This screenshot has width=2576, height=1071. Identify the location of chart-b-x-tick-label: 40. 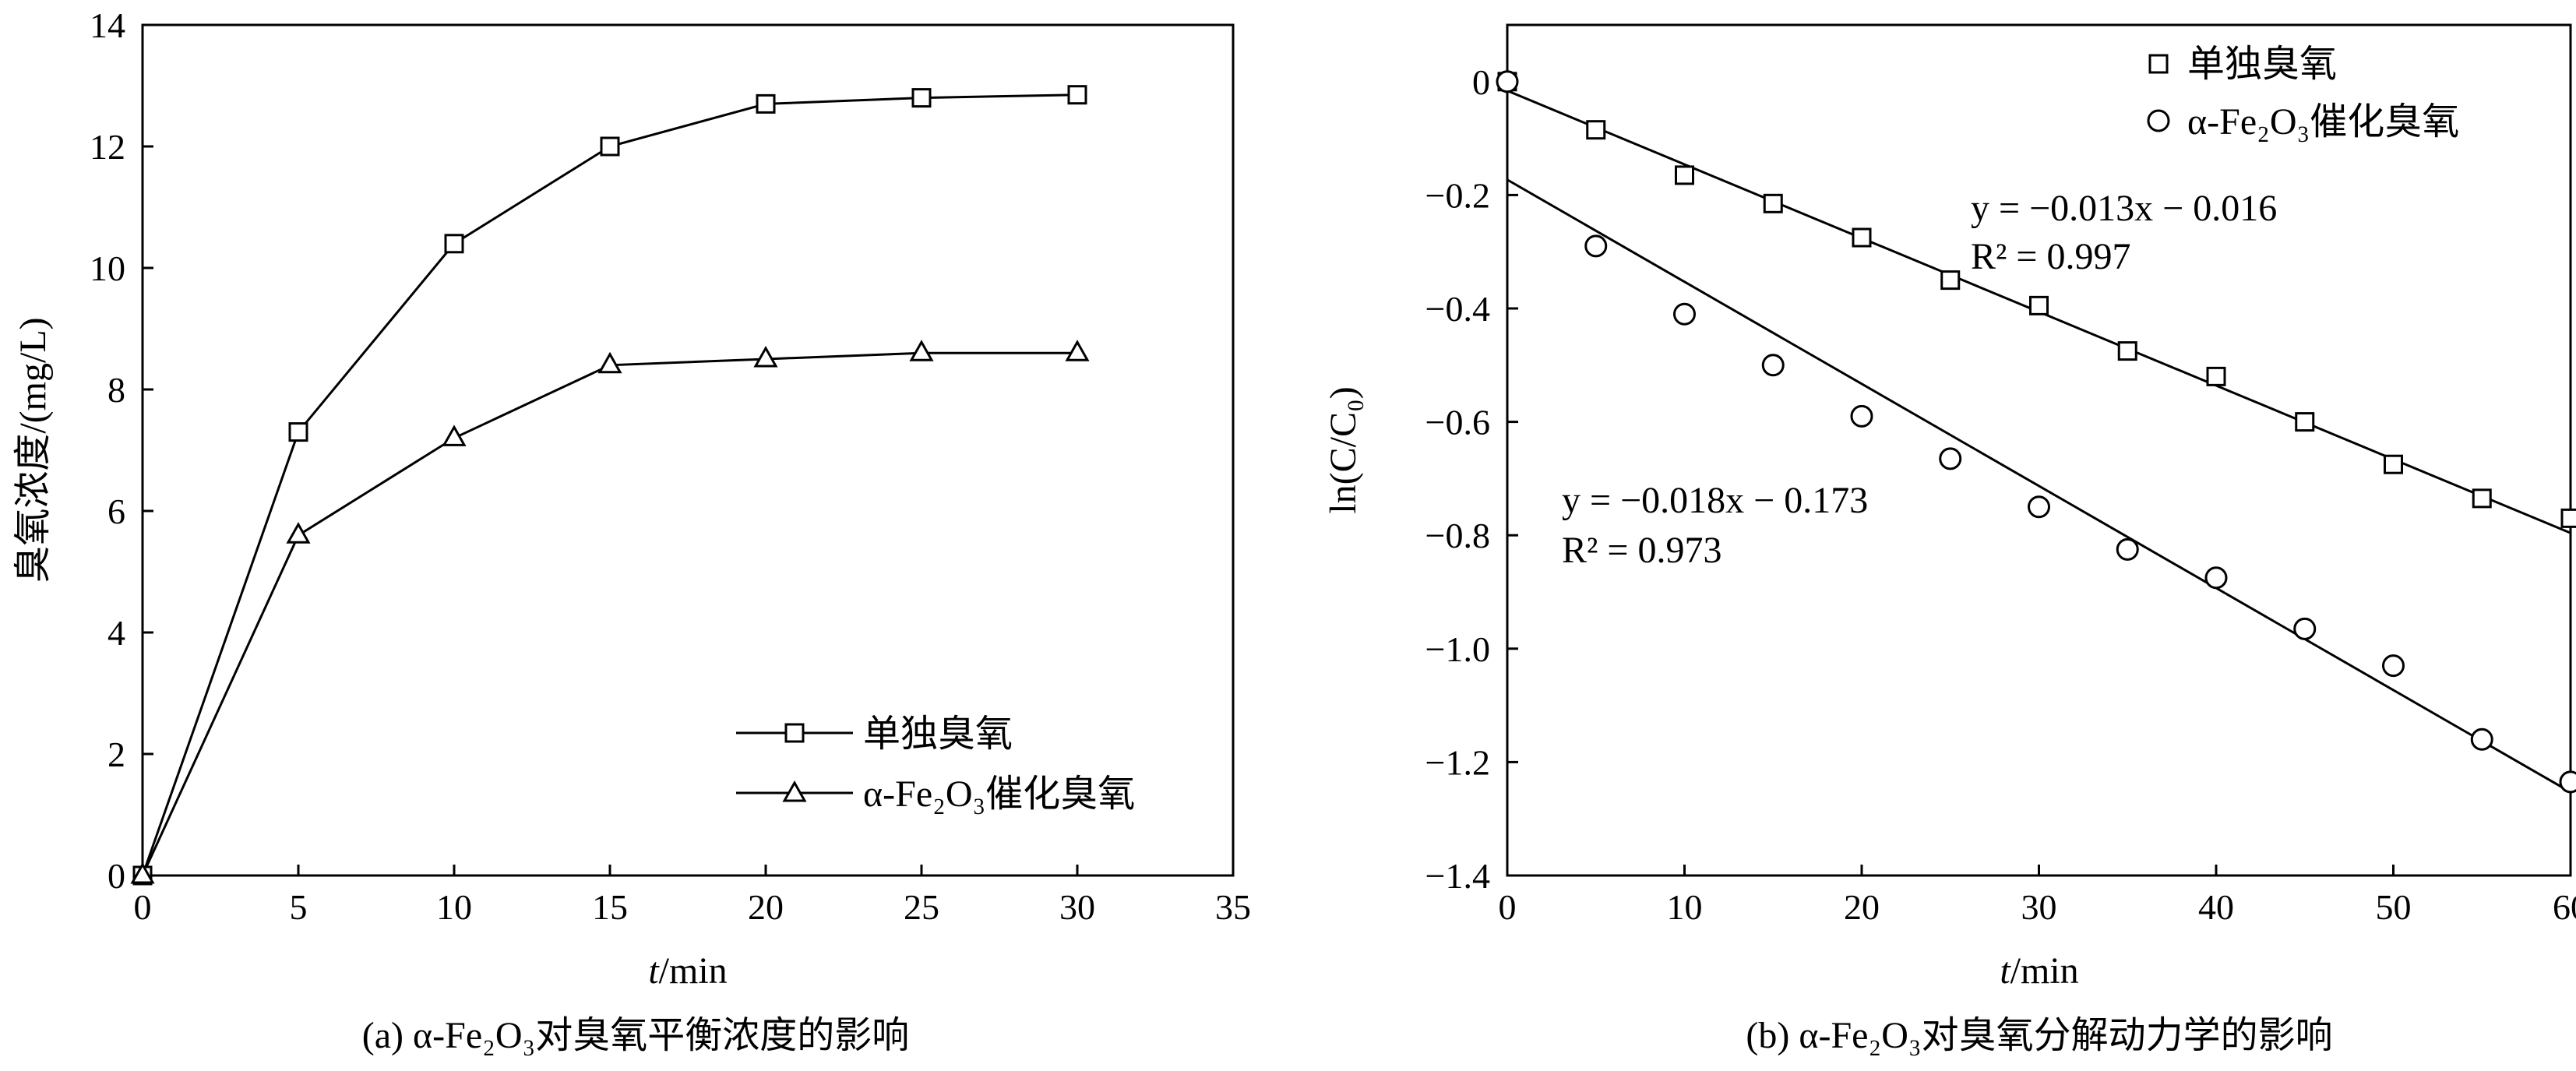
(2216, 907).